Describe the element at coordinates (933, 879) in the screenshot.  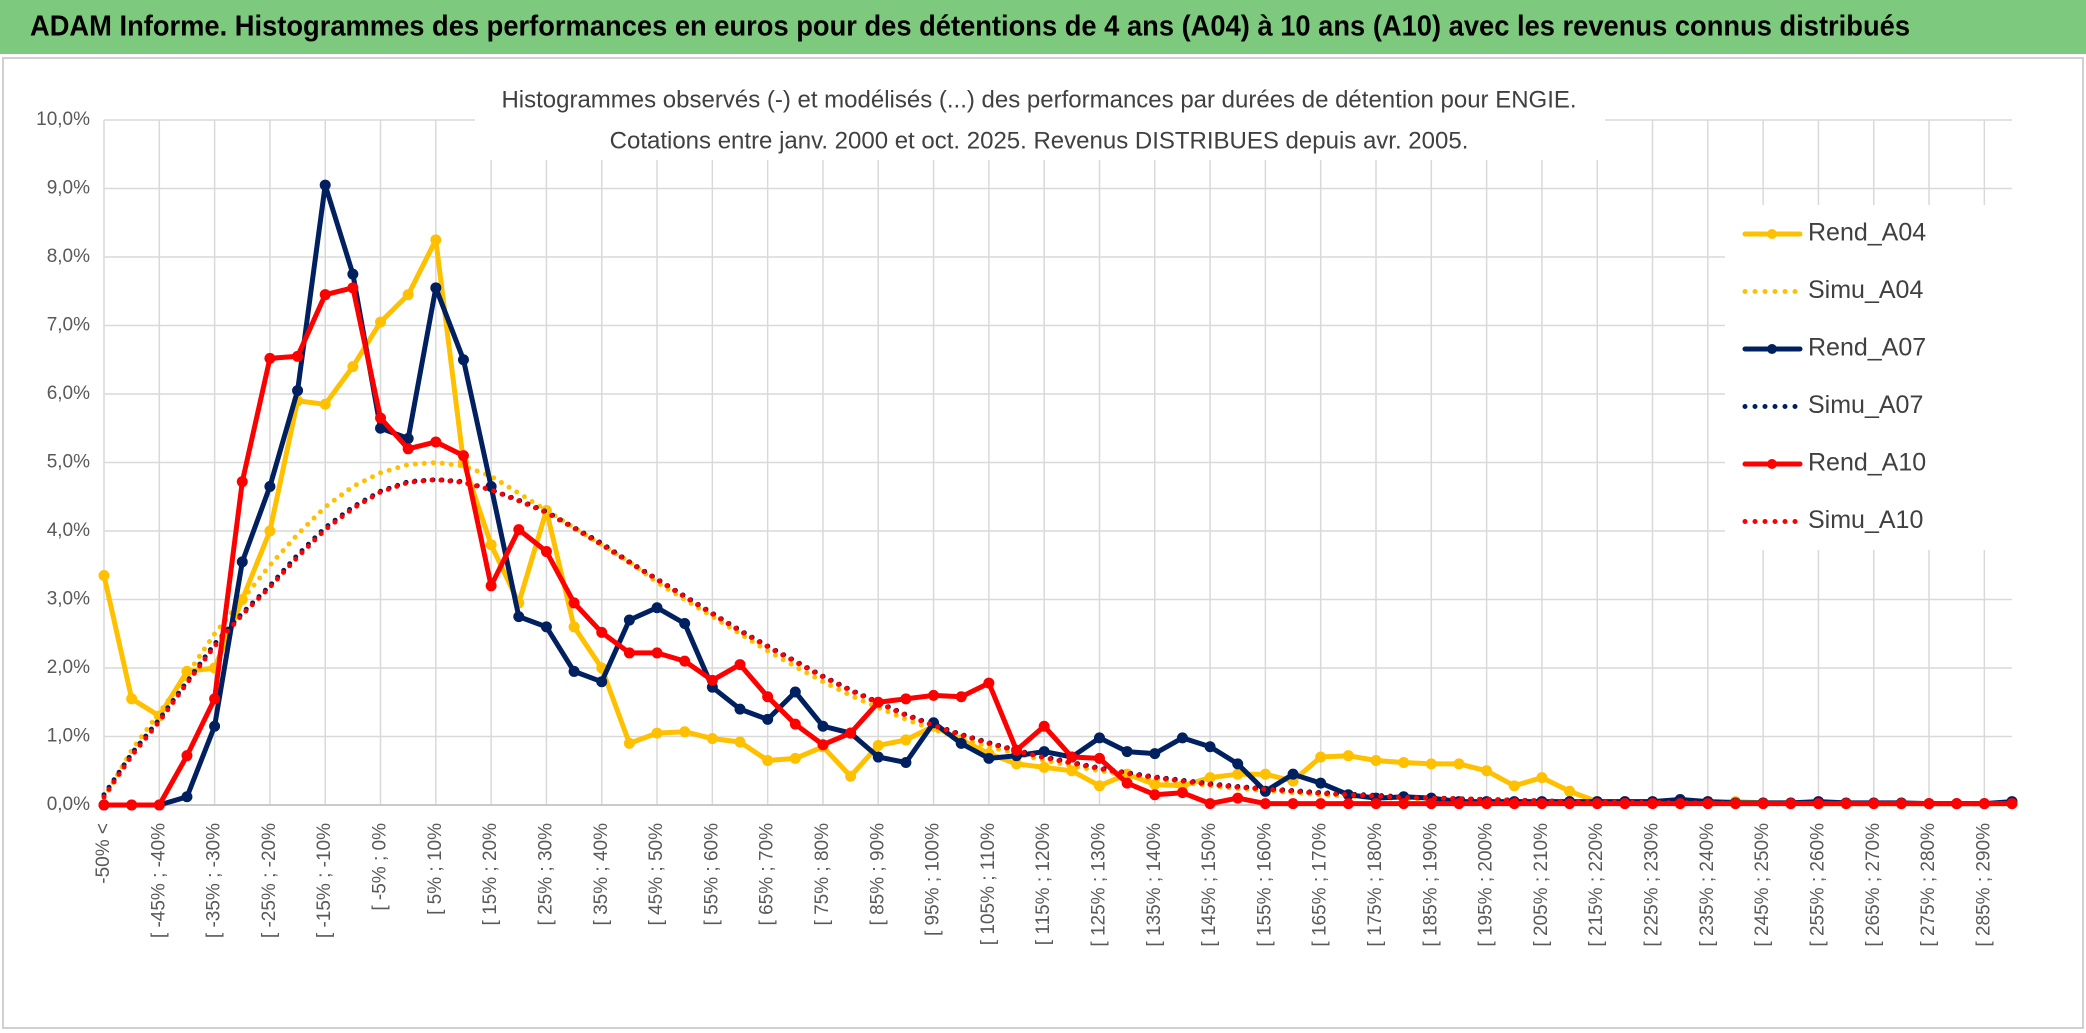
I see `x-tick-label: [ 95% ; 100%` at that location.